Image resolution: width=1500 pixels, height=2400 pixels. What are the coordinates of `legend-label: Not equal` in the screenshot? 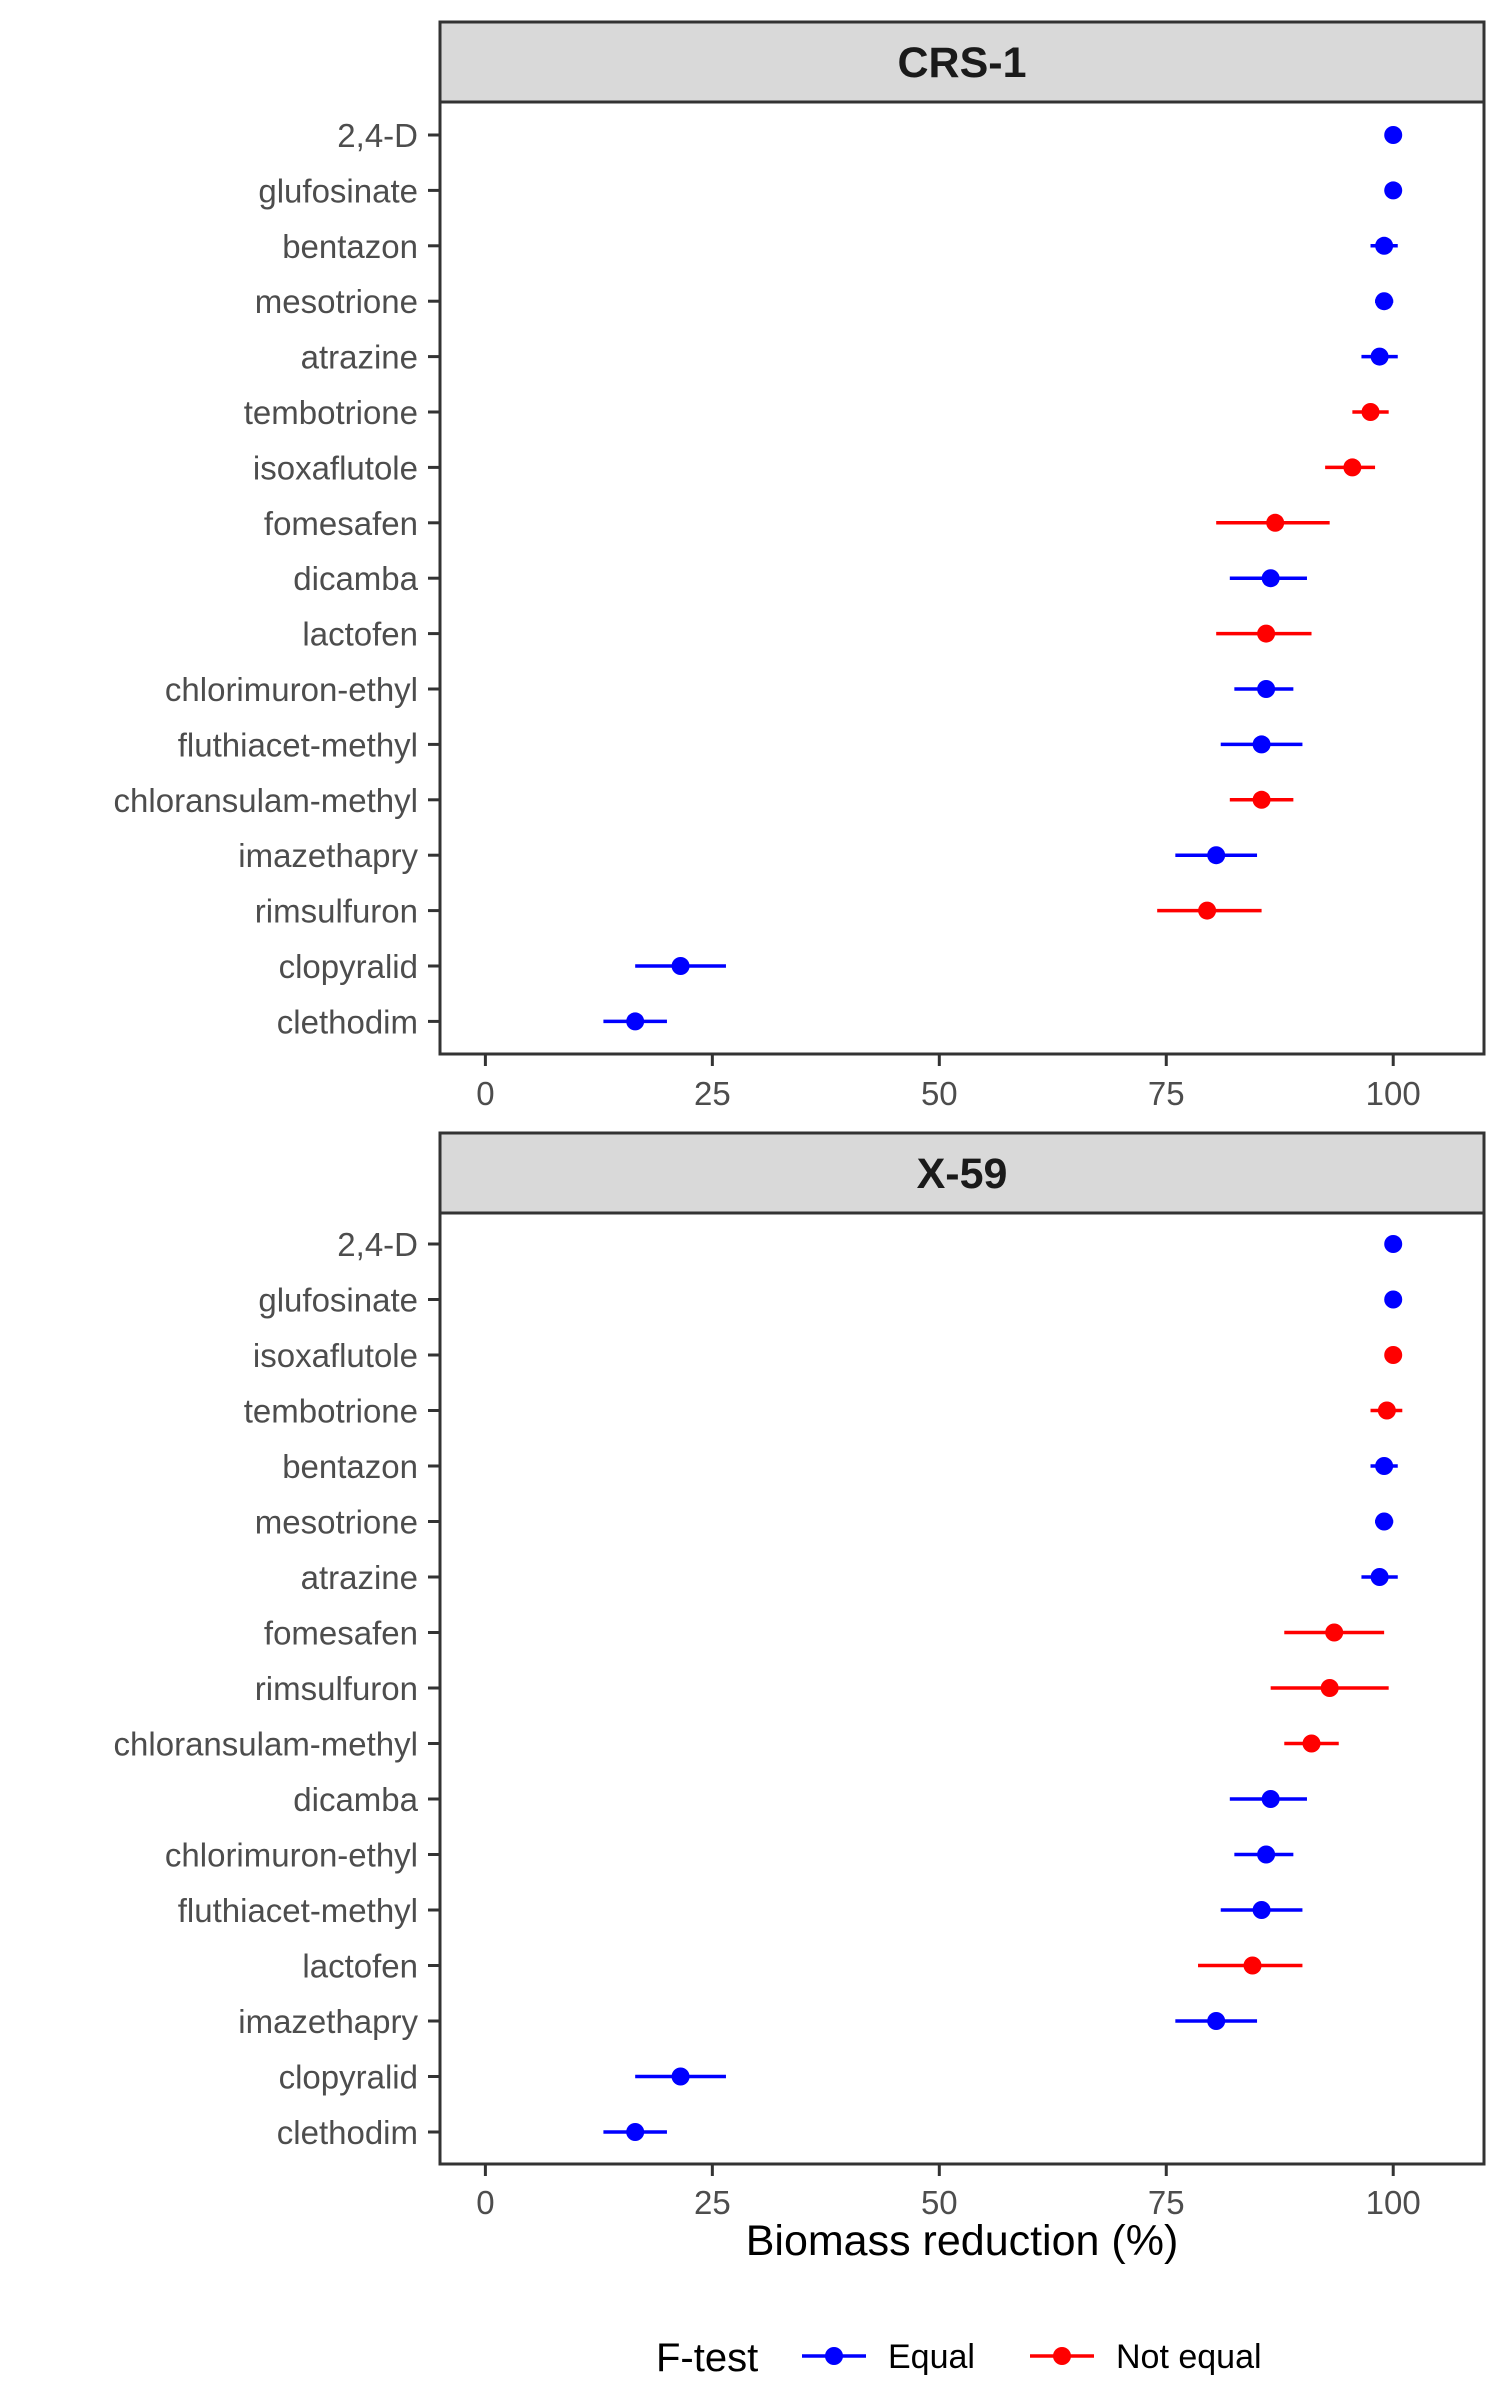 It's located at (1189, 2357).